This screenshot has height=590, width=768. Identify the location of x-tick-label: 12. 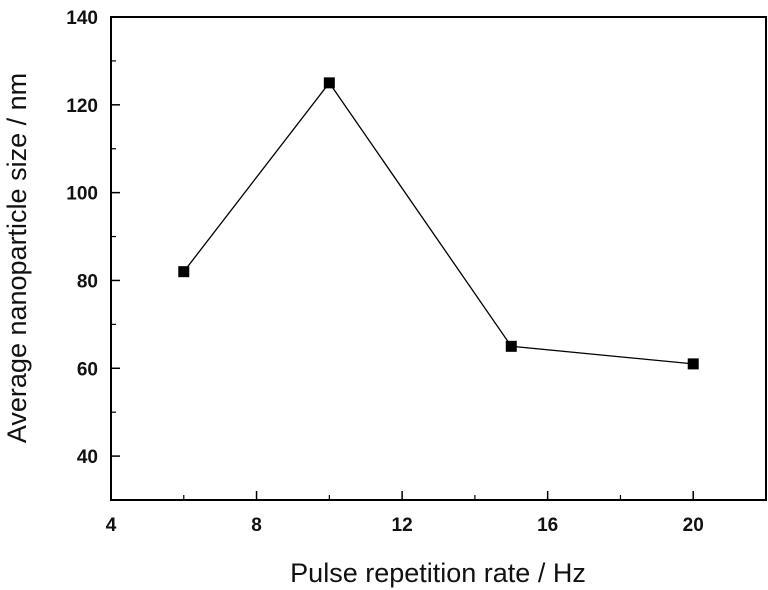
(402, 525).